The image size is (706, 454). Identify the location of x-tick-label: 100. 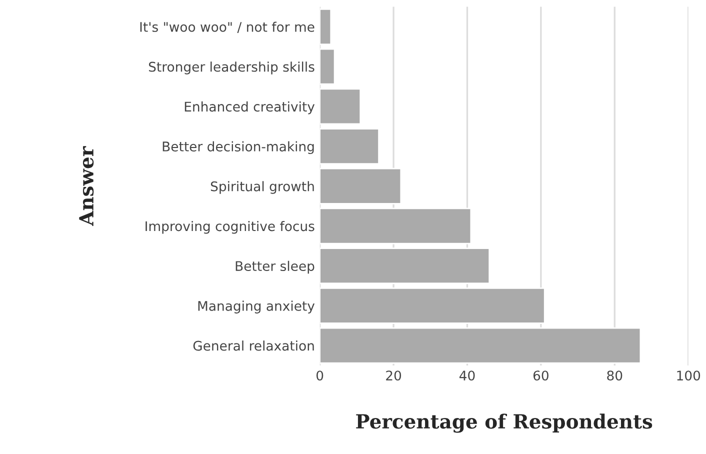
(688, 375).